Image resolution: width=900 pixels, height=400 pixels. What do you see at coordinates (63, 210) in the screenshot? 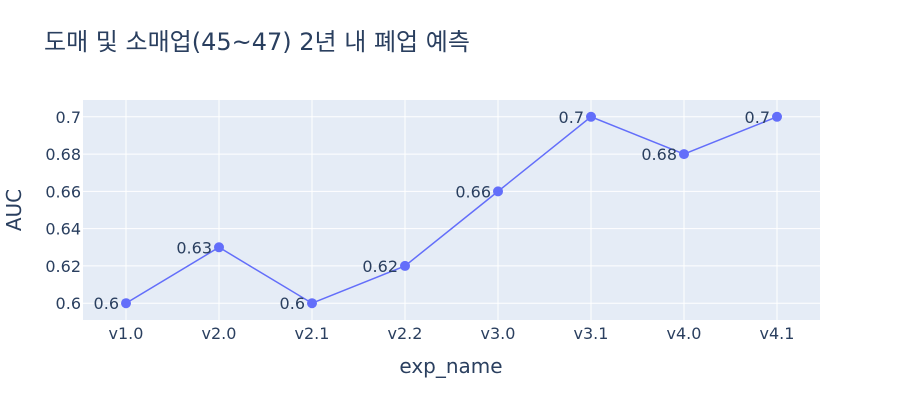
I see `y-axis-ticks: 0.6 0.62 0.64 0.66 0.68 0.7` at bounding box center [63, 210].